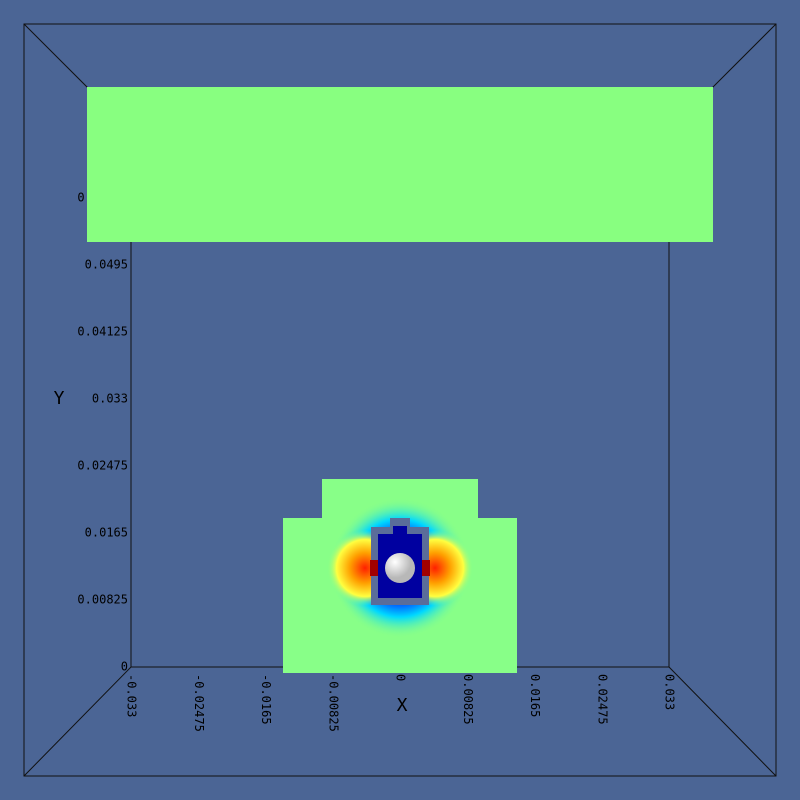 The image size is (800, 800). I want to click on x-tick-label: 0.033, so click(670, 692).